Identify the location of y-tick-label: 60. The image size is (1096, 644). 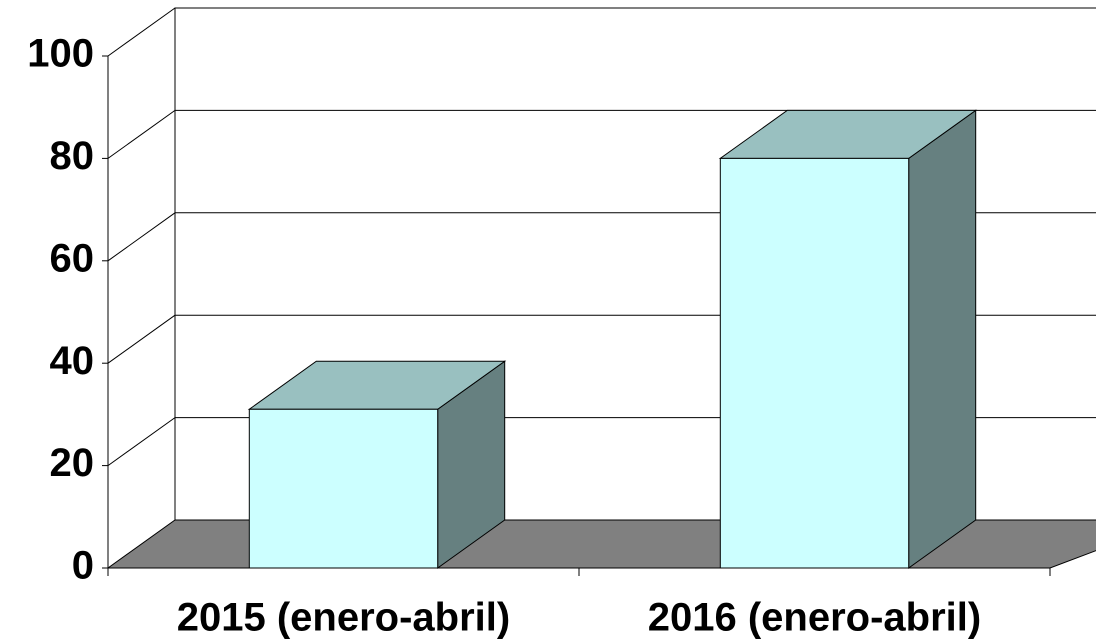
(72, 258).